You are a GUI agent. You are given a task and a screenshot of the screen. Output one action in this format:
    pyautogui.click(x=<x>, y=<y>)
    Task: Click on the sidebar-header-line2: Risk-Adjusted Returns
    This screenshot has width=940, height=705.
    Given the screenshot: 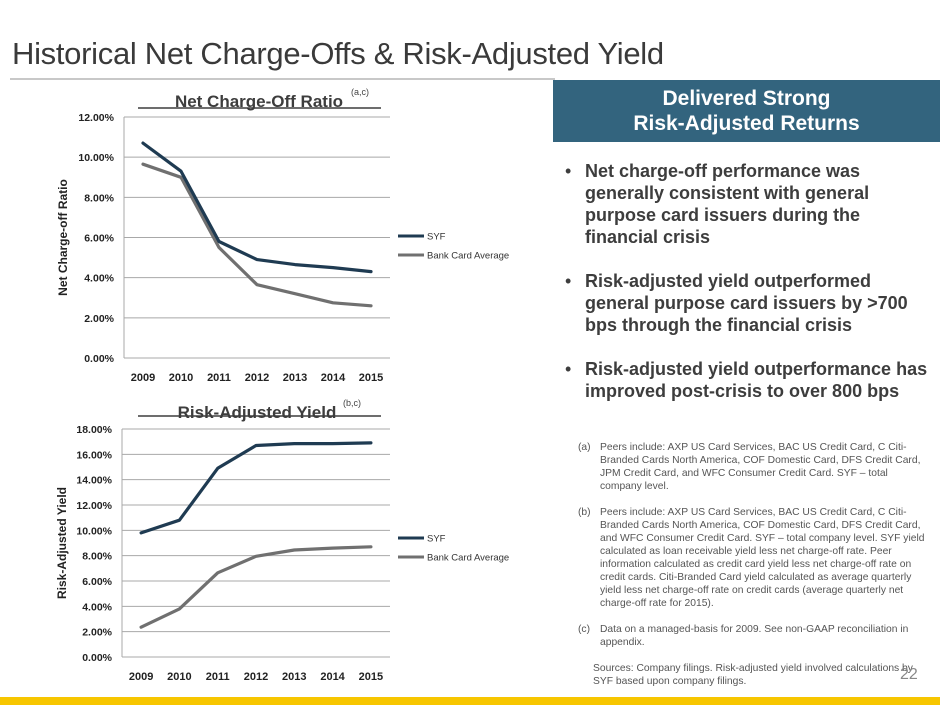 What is the action you would take?
    pyautogui.click(x=746, y=123)
    